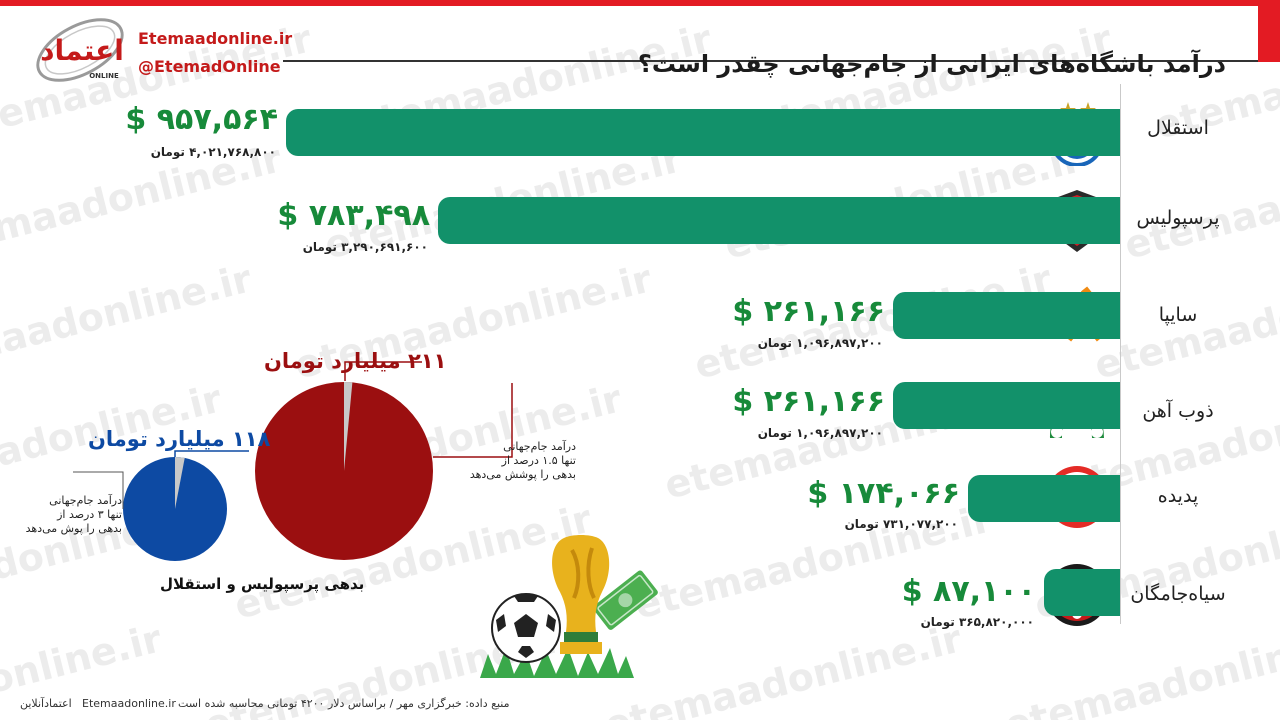  I want to click on footer-site: Etemaadonline.ir, so click(129, 703).